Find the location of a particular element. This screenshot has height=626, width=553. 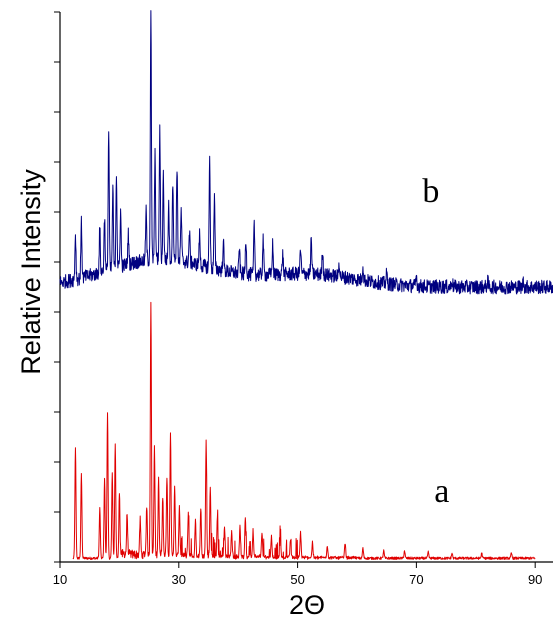

x-tick-label: 30 is located at coordinates (179, 579).